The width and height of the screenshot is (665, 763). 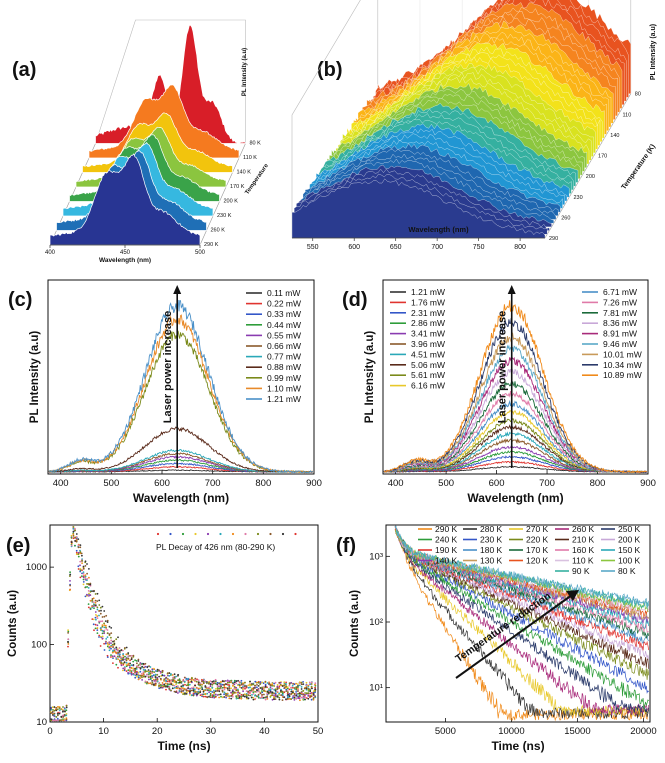 I want to click on x-axis-title: Wavelength (nm), so click(x=181, y=498).